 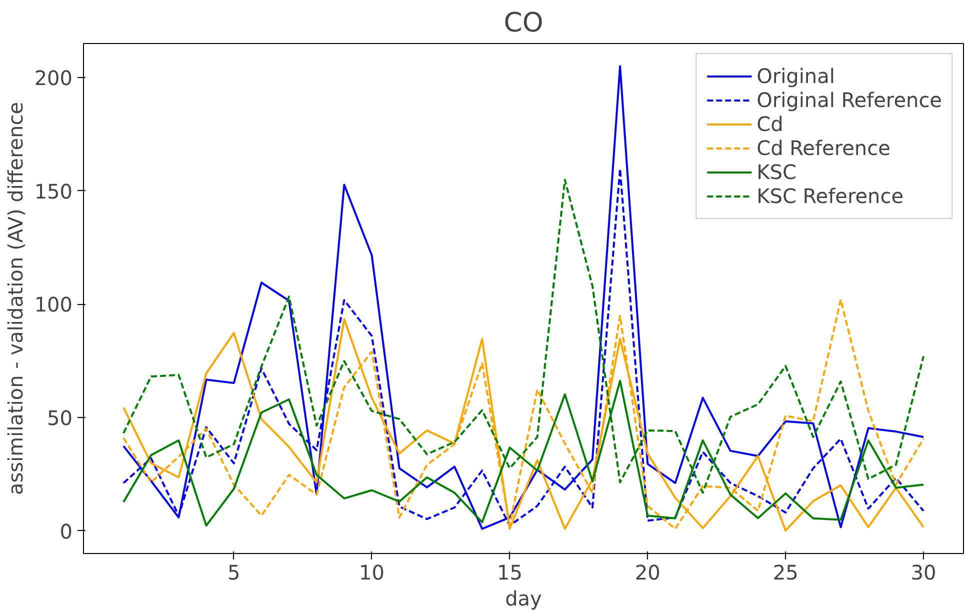 What do you see at coordinates (647, 572) in the screenshot?
I see `x-tick-label: 20` at bounding box center [647, 572].